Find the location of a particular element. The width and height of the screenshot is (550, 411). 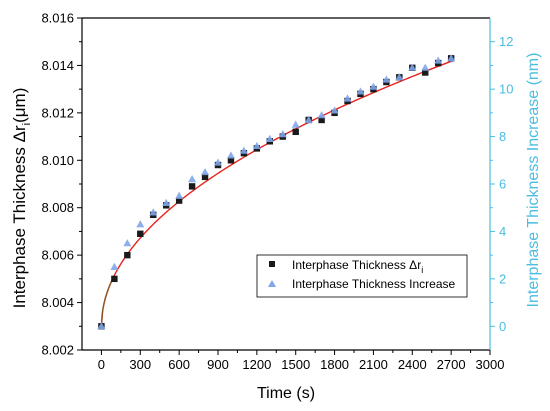

x-tick-label: 1200 is located at coordinates (256, 364).